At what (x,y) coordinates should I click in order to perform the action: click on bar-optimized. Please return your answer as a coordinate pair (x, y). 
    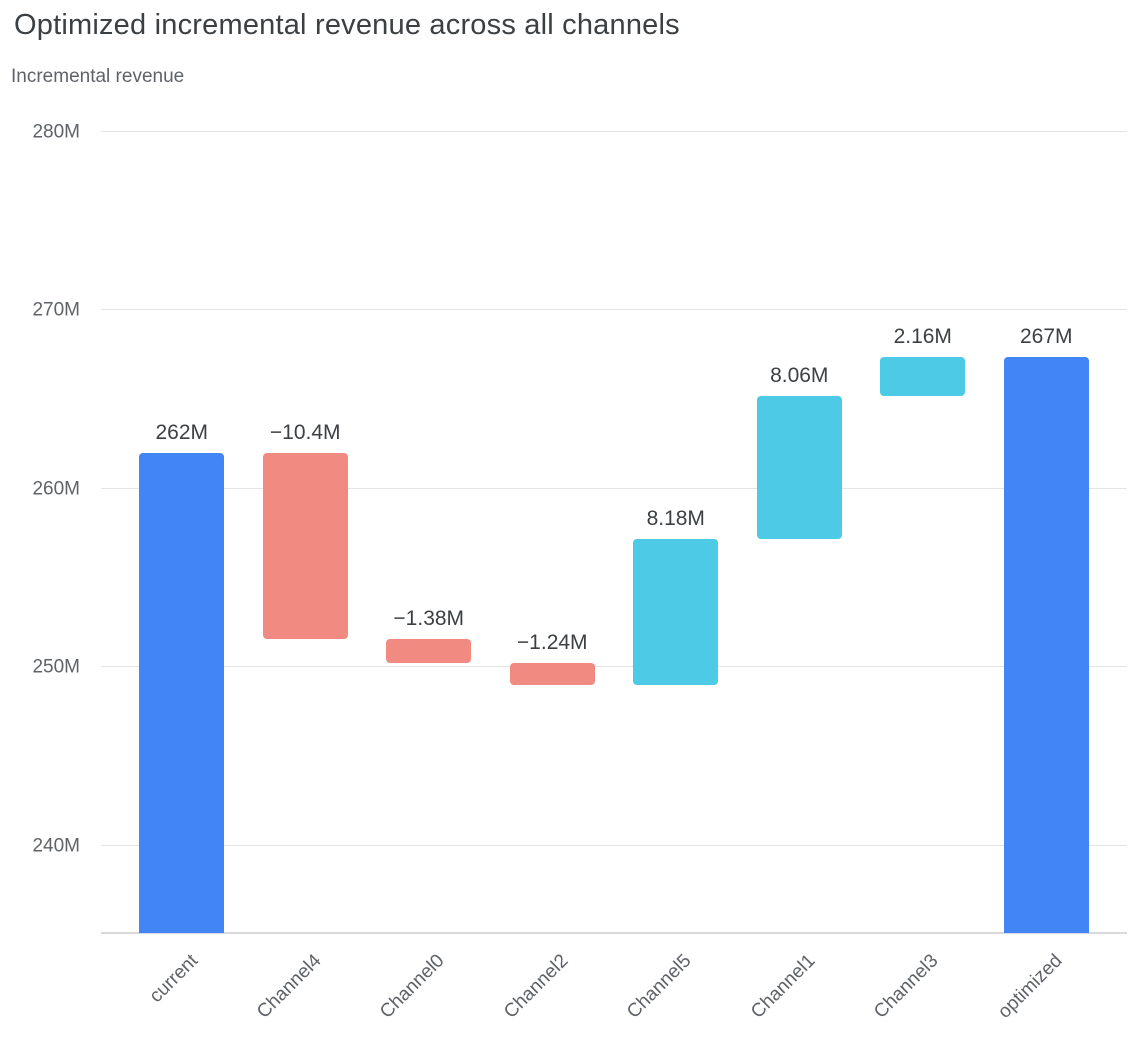
    Looking at the image, I should click on (1046, 645).